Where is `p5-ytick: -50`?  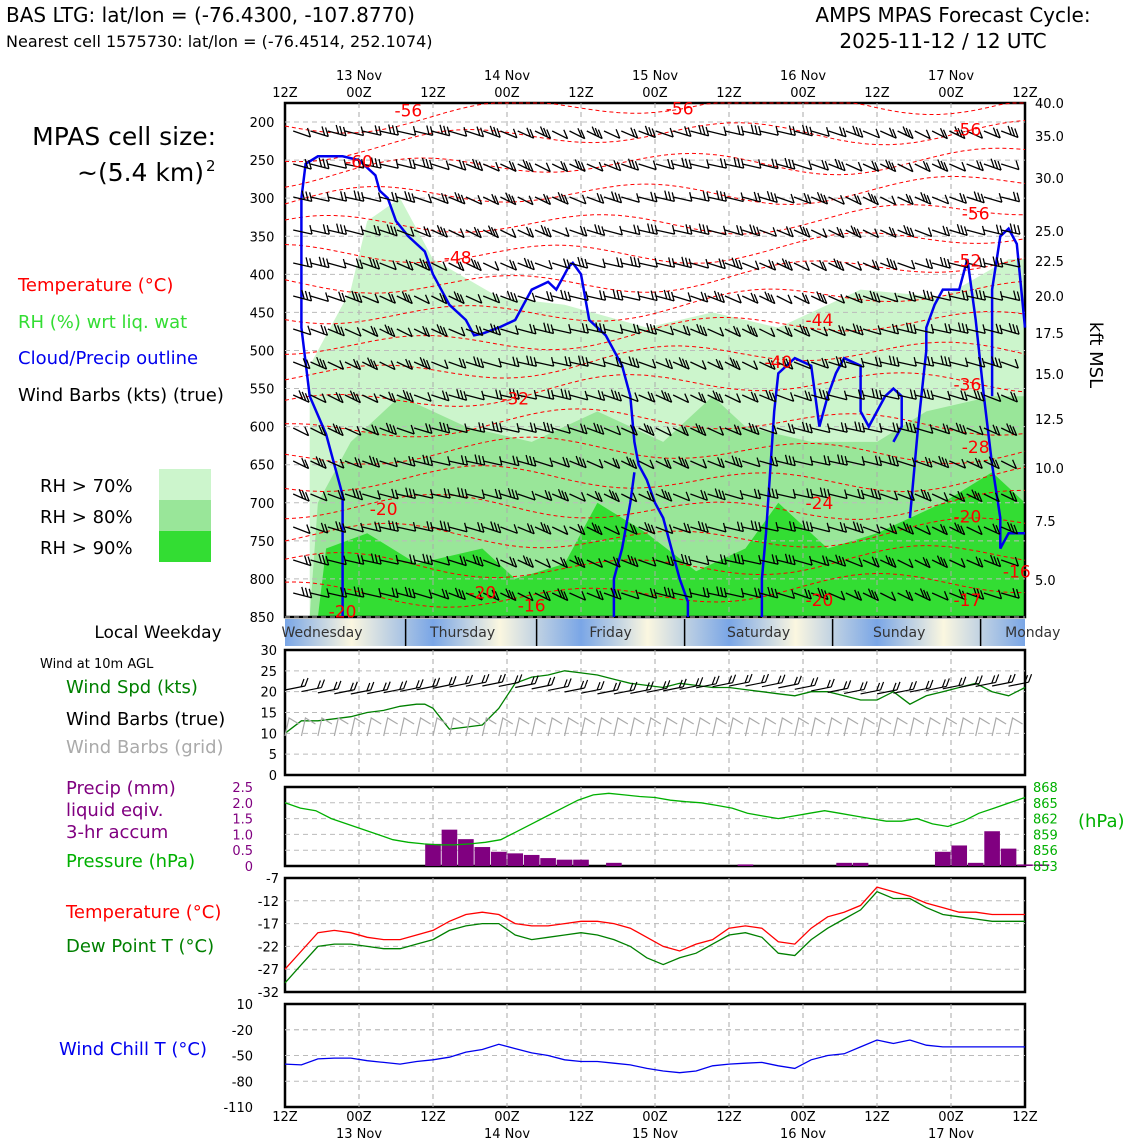
p5-ytick: -50 is located at coordinates (242, 1057).